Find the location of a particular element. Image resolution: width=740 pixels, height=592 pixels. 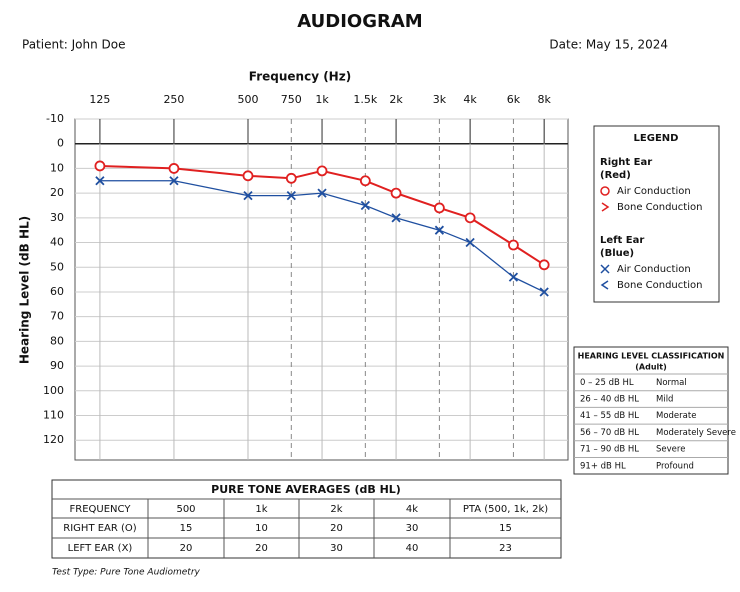

pta-cell: 23 is located at coordinates (505, 548).